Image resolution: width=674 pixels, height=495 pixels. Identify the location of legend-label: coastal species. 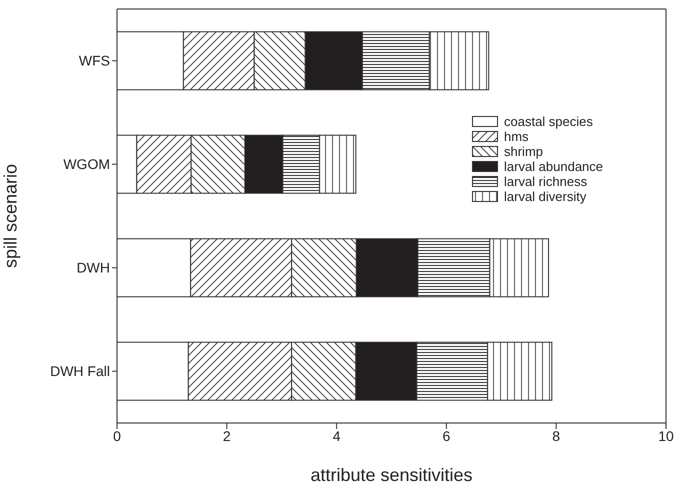
(548, 121).